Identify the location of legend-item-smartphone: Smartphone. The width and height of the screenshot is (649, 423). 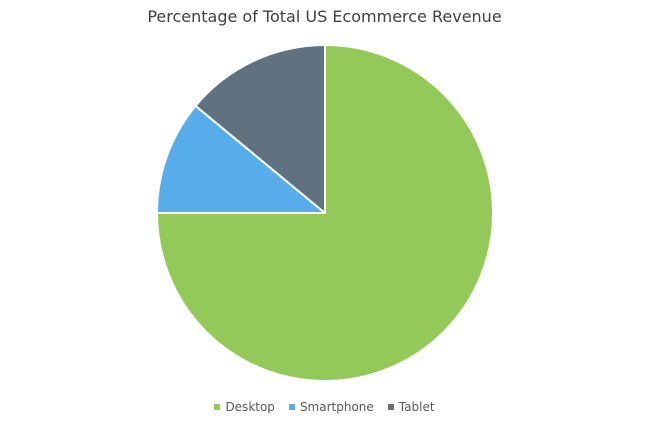
(331, 407).